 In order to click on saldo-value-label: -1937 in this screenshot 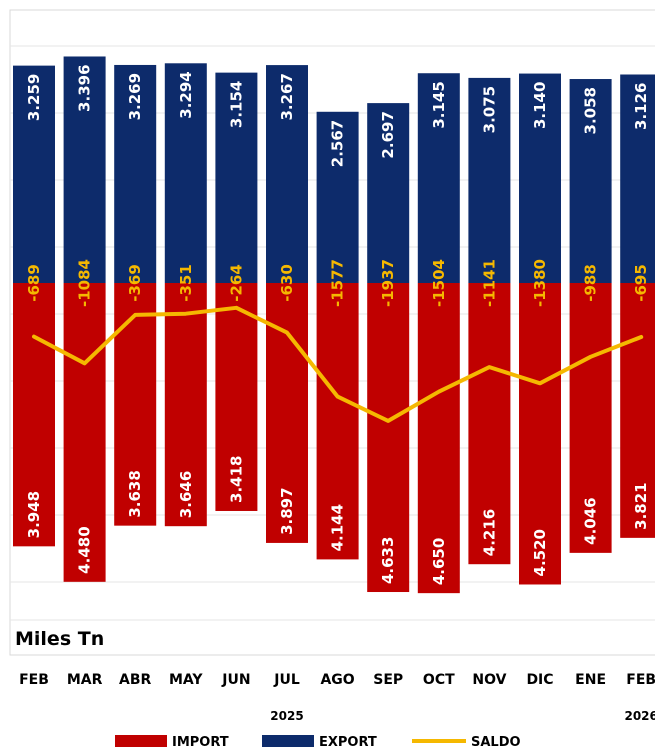, I will do `click(388, 283)`.